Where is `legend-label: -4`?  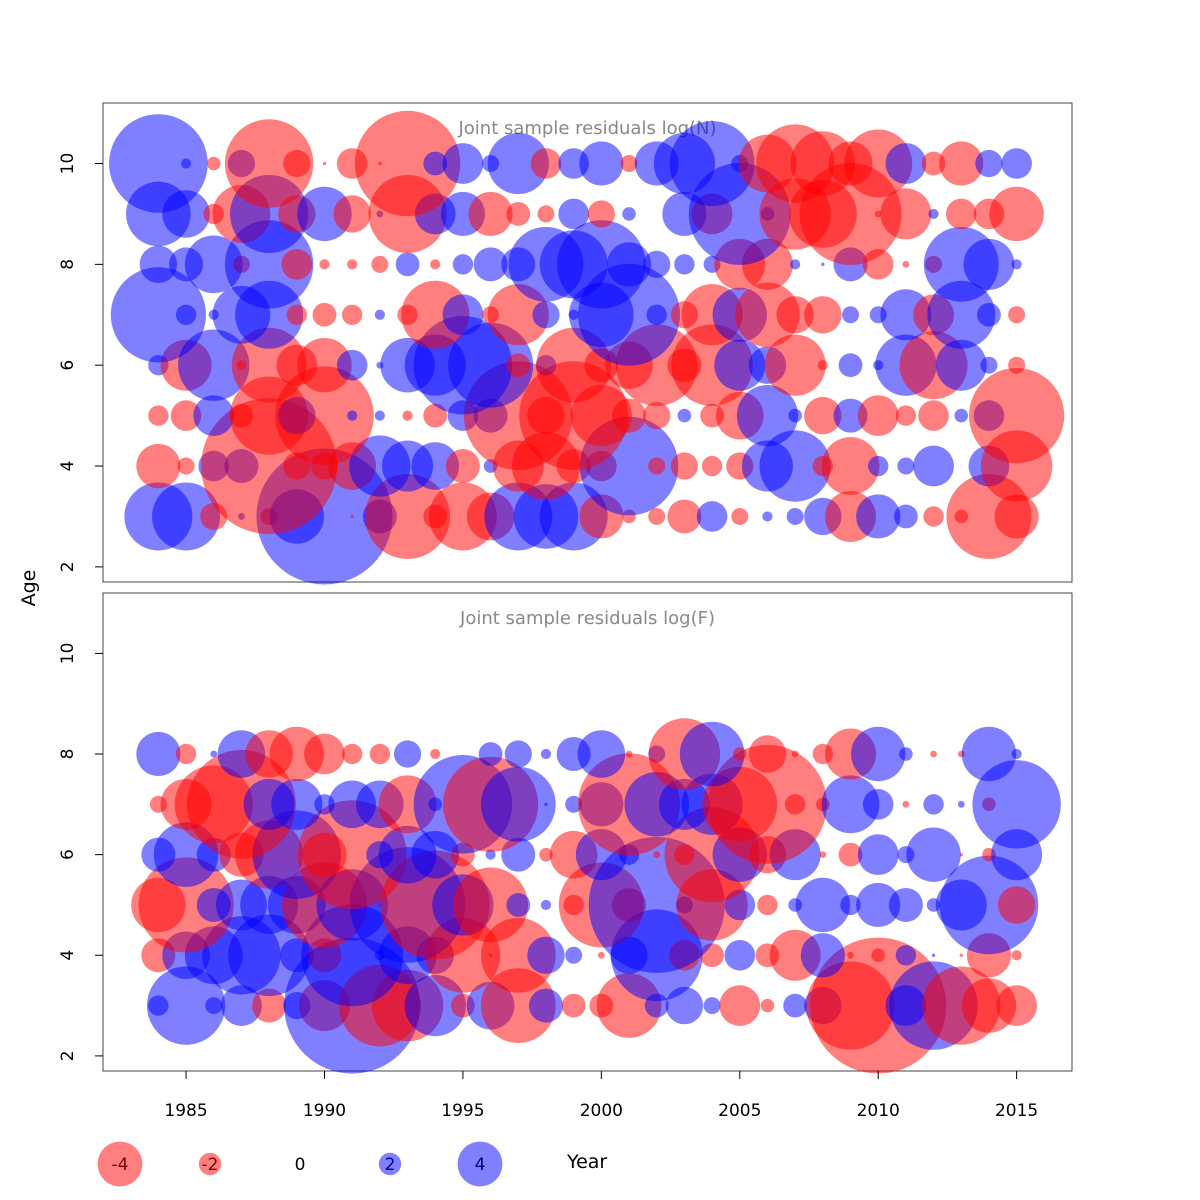
legend-label: -4 is located at coordinates (120, 1165).